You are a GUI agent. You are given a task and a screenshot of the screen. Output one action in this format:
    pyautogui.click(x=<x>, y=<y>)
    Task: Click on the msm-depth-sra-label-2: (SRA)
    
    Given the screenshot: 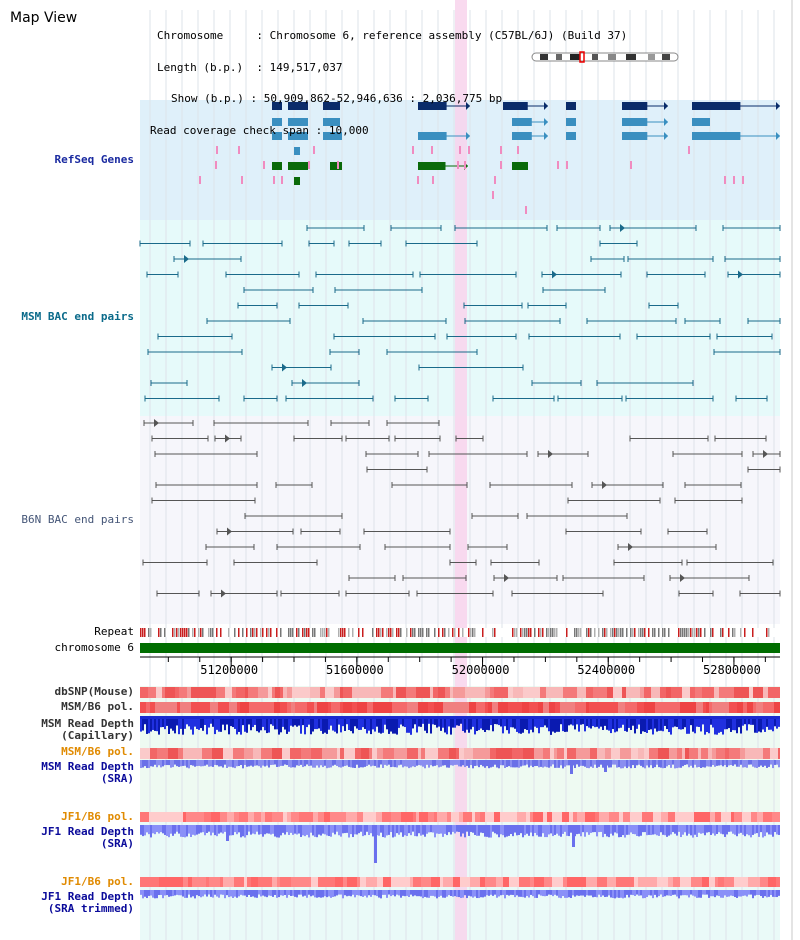 What is the action you would take?
    pyautogui.click(x=117, y=778)
    